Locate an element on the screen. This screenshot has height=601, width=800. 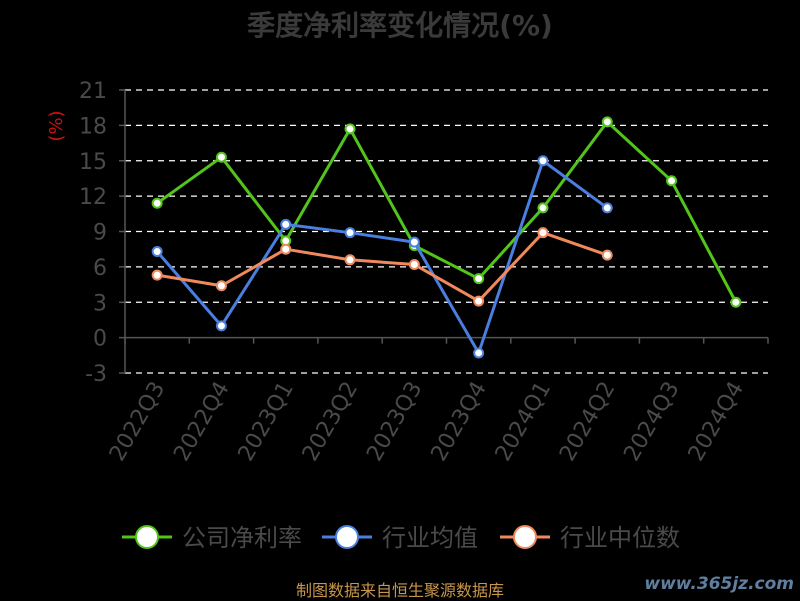
y-tick-label: 6 is located at coordinates (100, 268).